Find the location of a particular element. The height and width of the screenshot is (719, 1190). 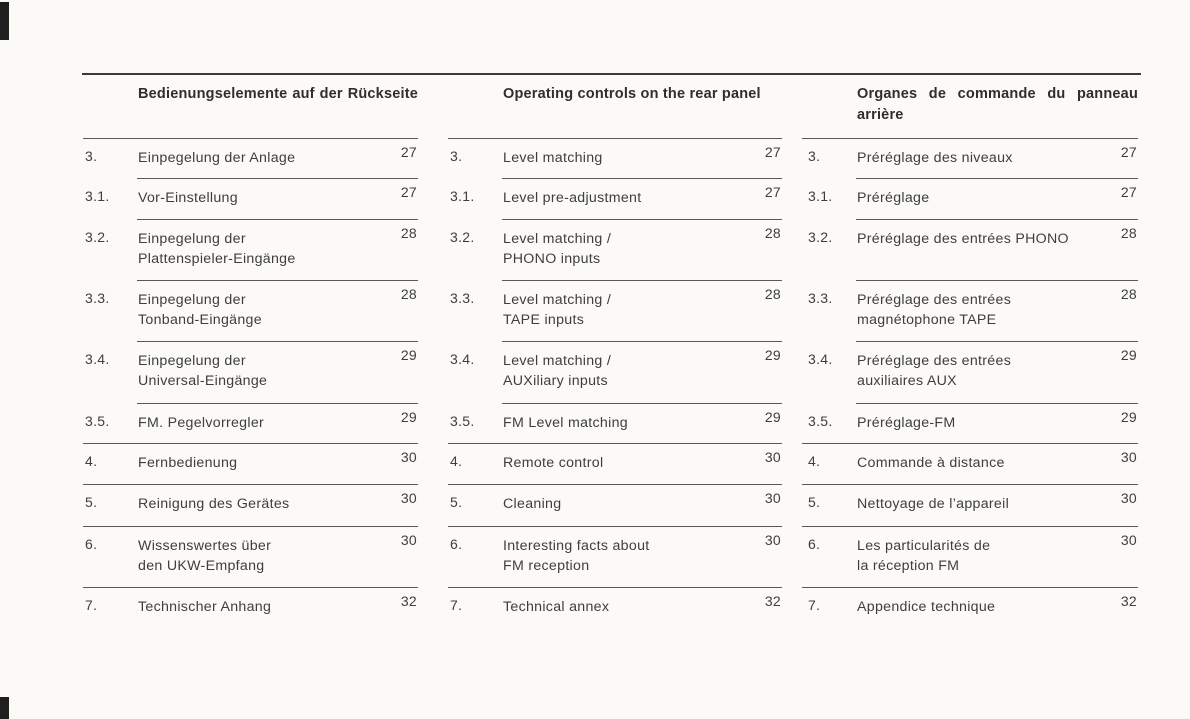

section-title: Technischer Anhang is located at coordinates (258, 607).